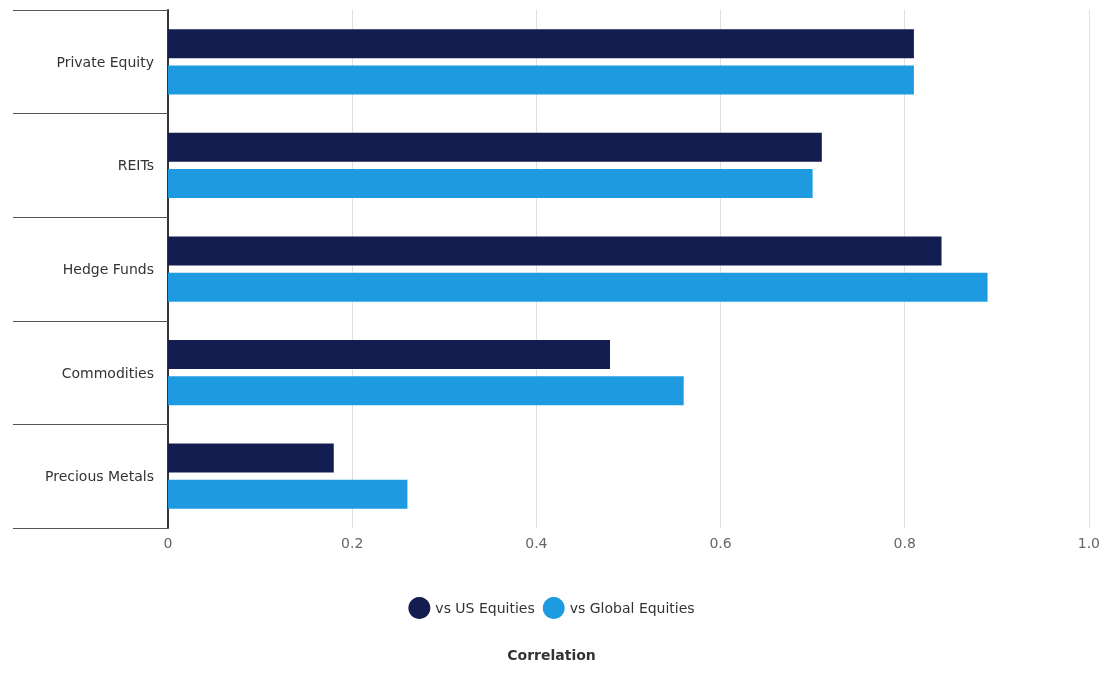 This screenshot has height=693, width=1103. Describe the element at coordinates (108, 269) in the screenshot. I see `y-tick-label: Hedge Funds` at that location.